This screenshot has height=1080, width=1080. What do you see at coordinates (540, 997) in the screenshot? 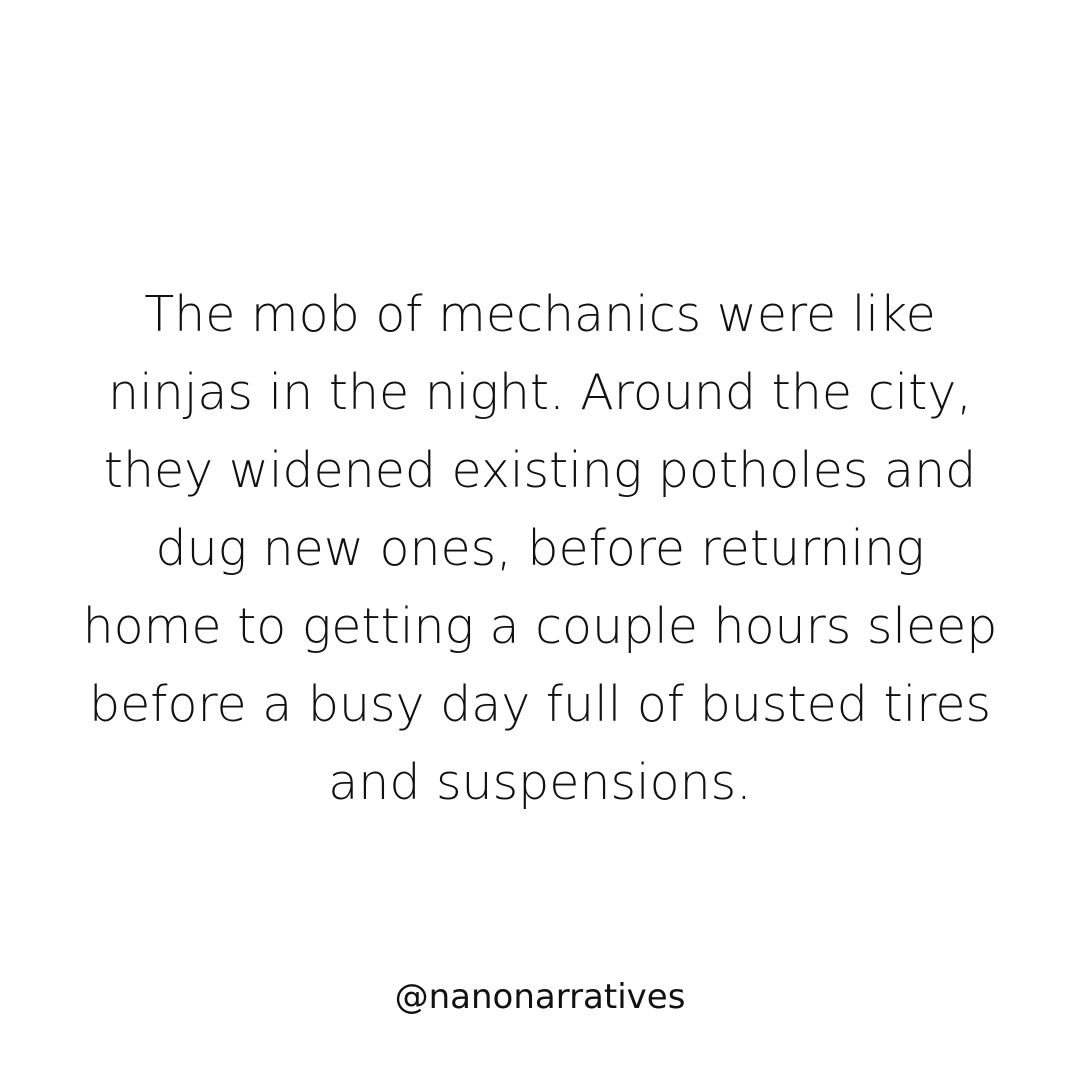
I see `author-handle: @nanonarratives` at bounding box center [540, 997].